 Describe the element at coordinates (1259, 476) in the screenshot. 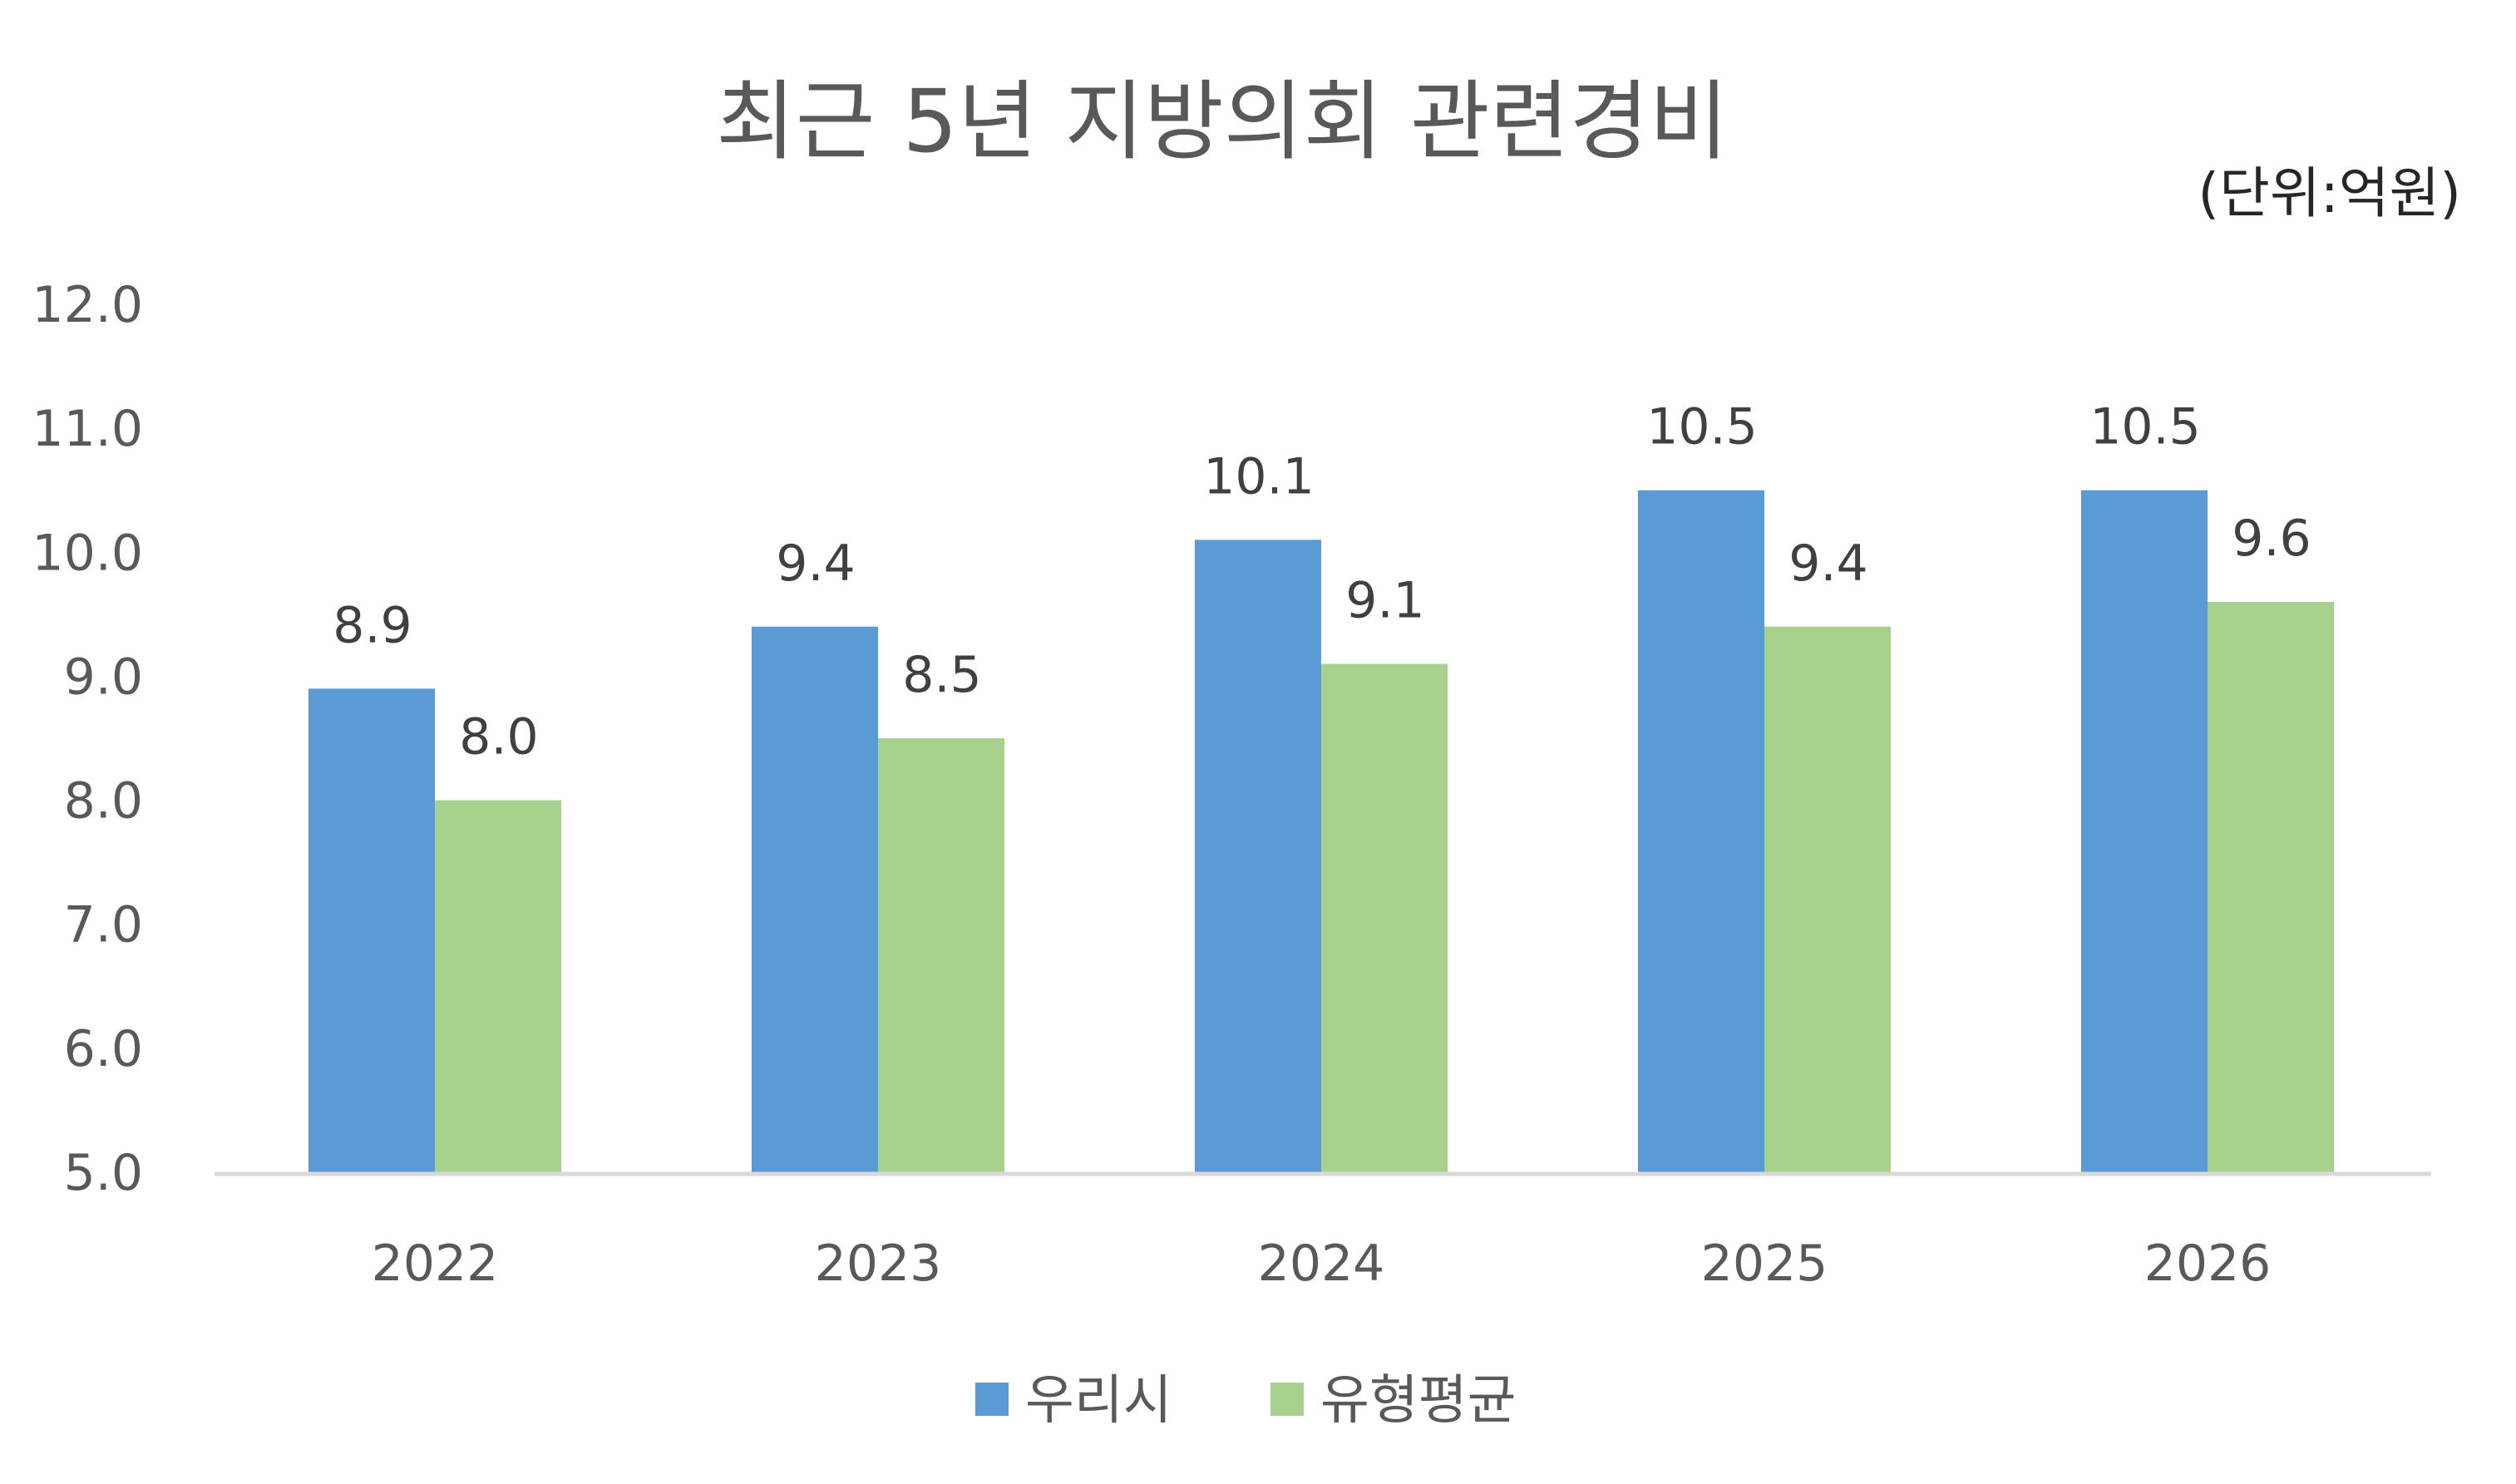

I see `data-label: 10.1` at that location.